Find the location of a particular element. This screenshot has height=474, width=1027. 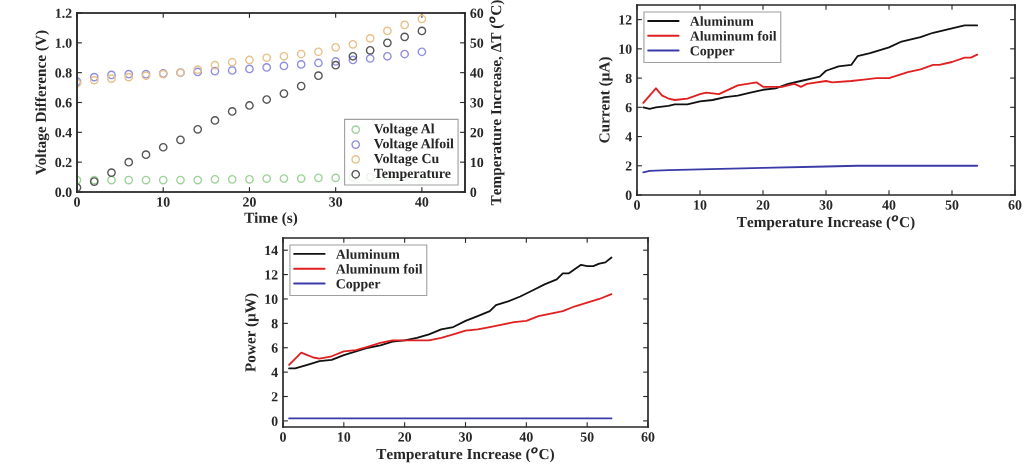

y-tick-label: 0.4 is located at coordinates (63, 132).